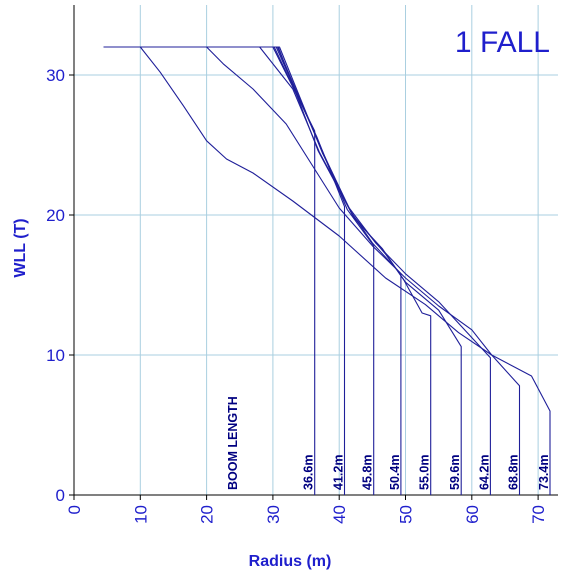  I want to click on x-tick-label: 0, so click(74, 509).